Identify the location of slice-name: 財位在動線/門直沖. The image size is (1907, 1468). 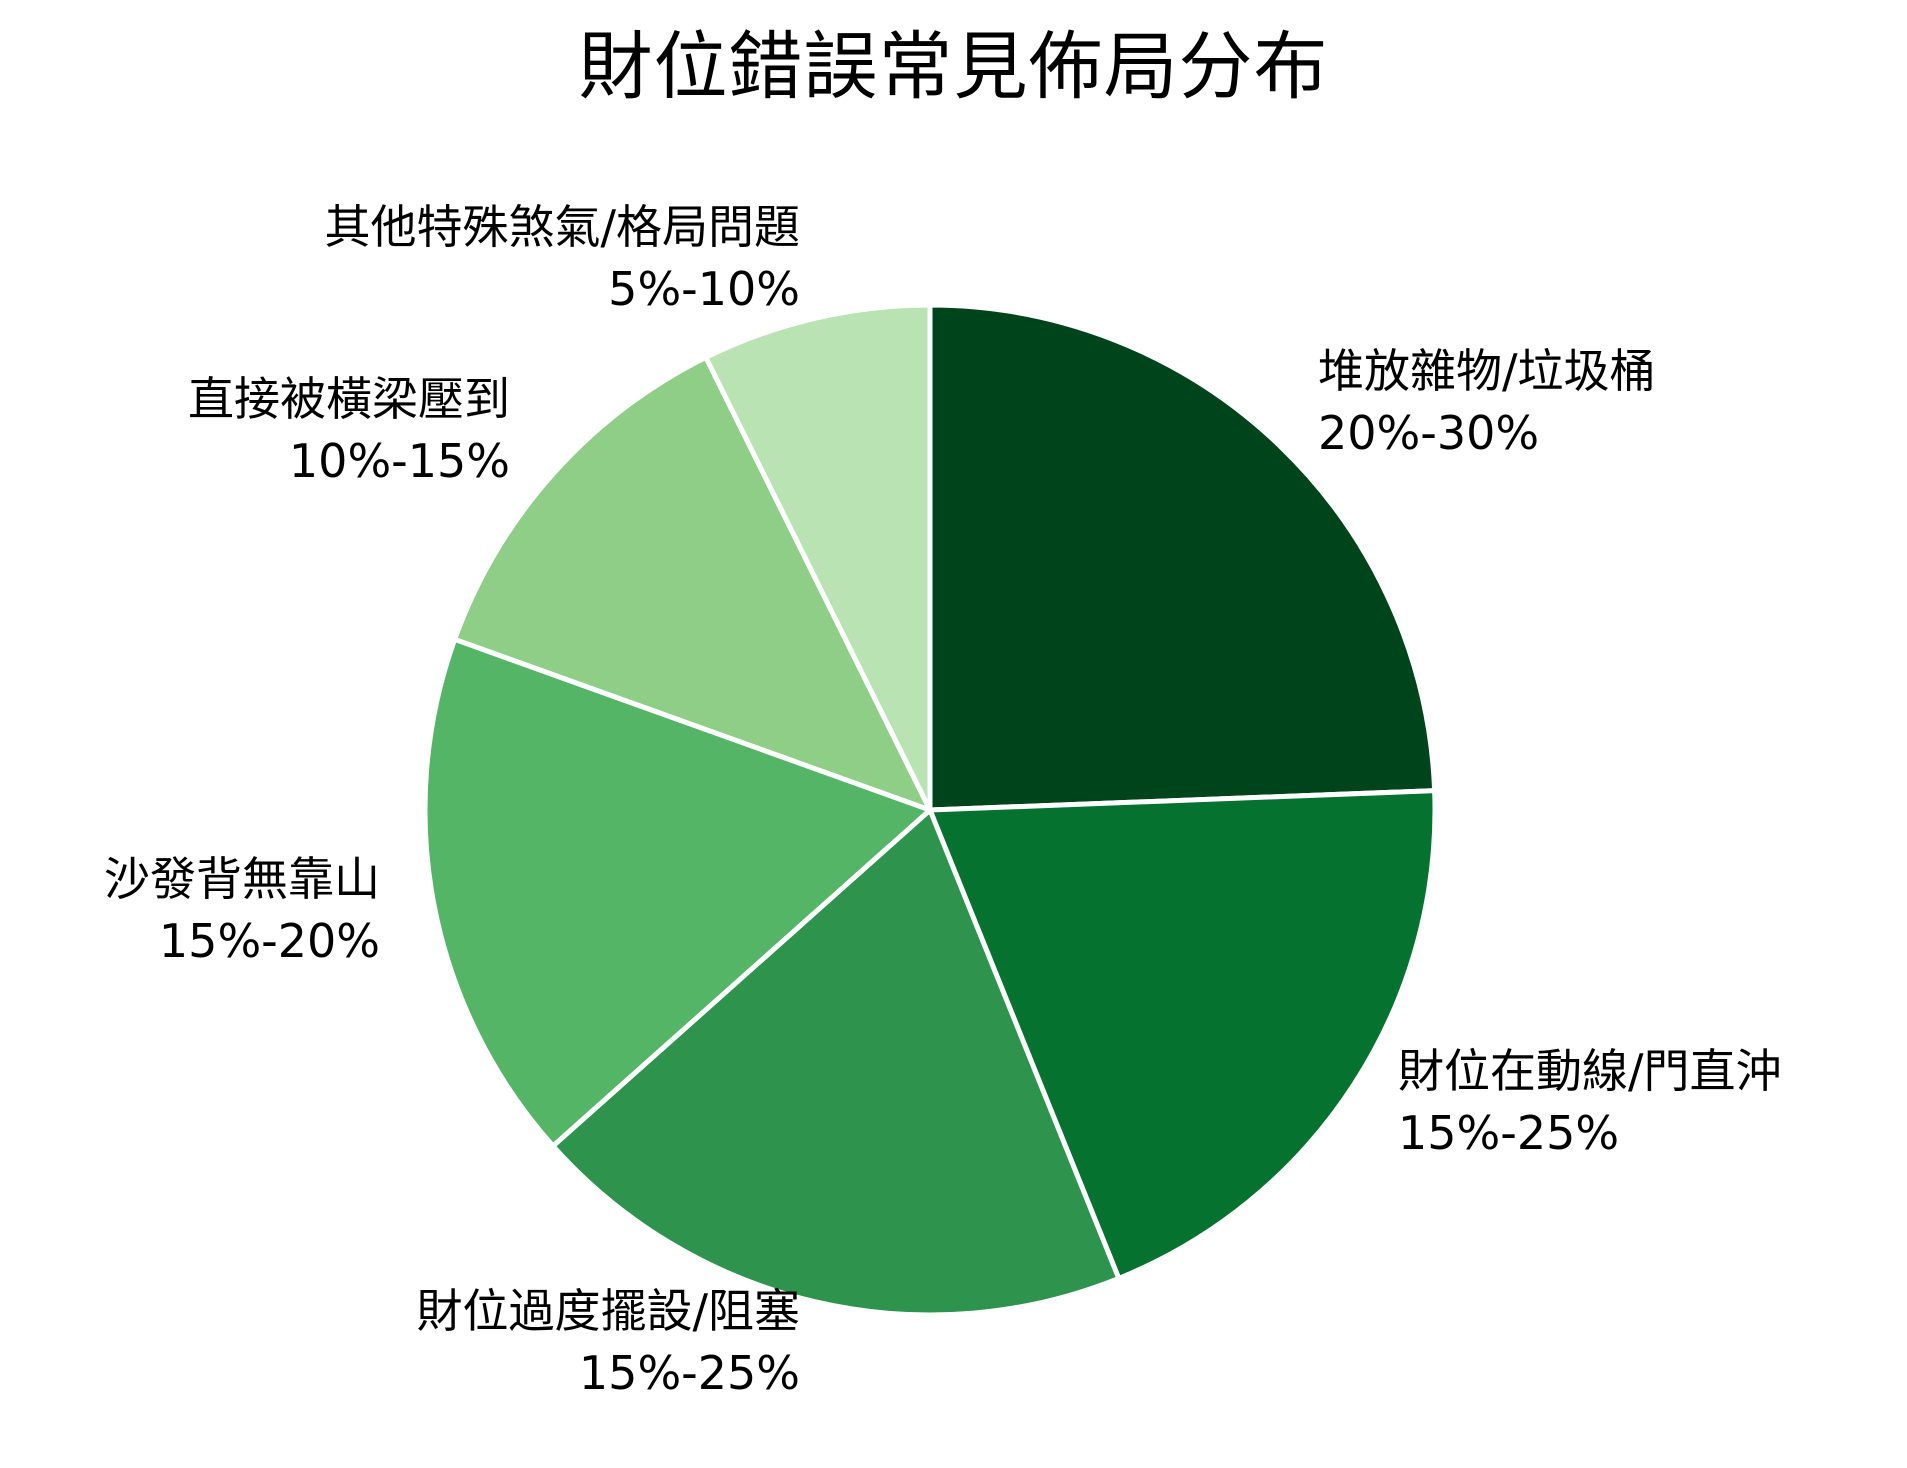
(1590, 1071).